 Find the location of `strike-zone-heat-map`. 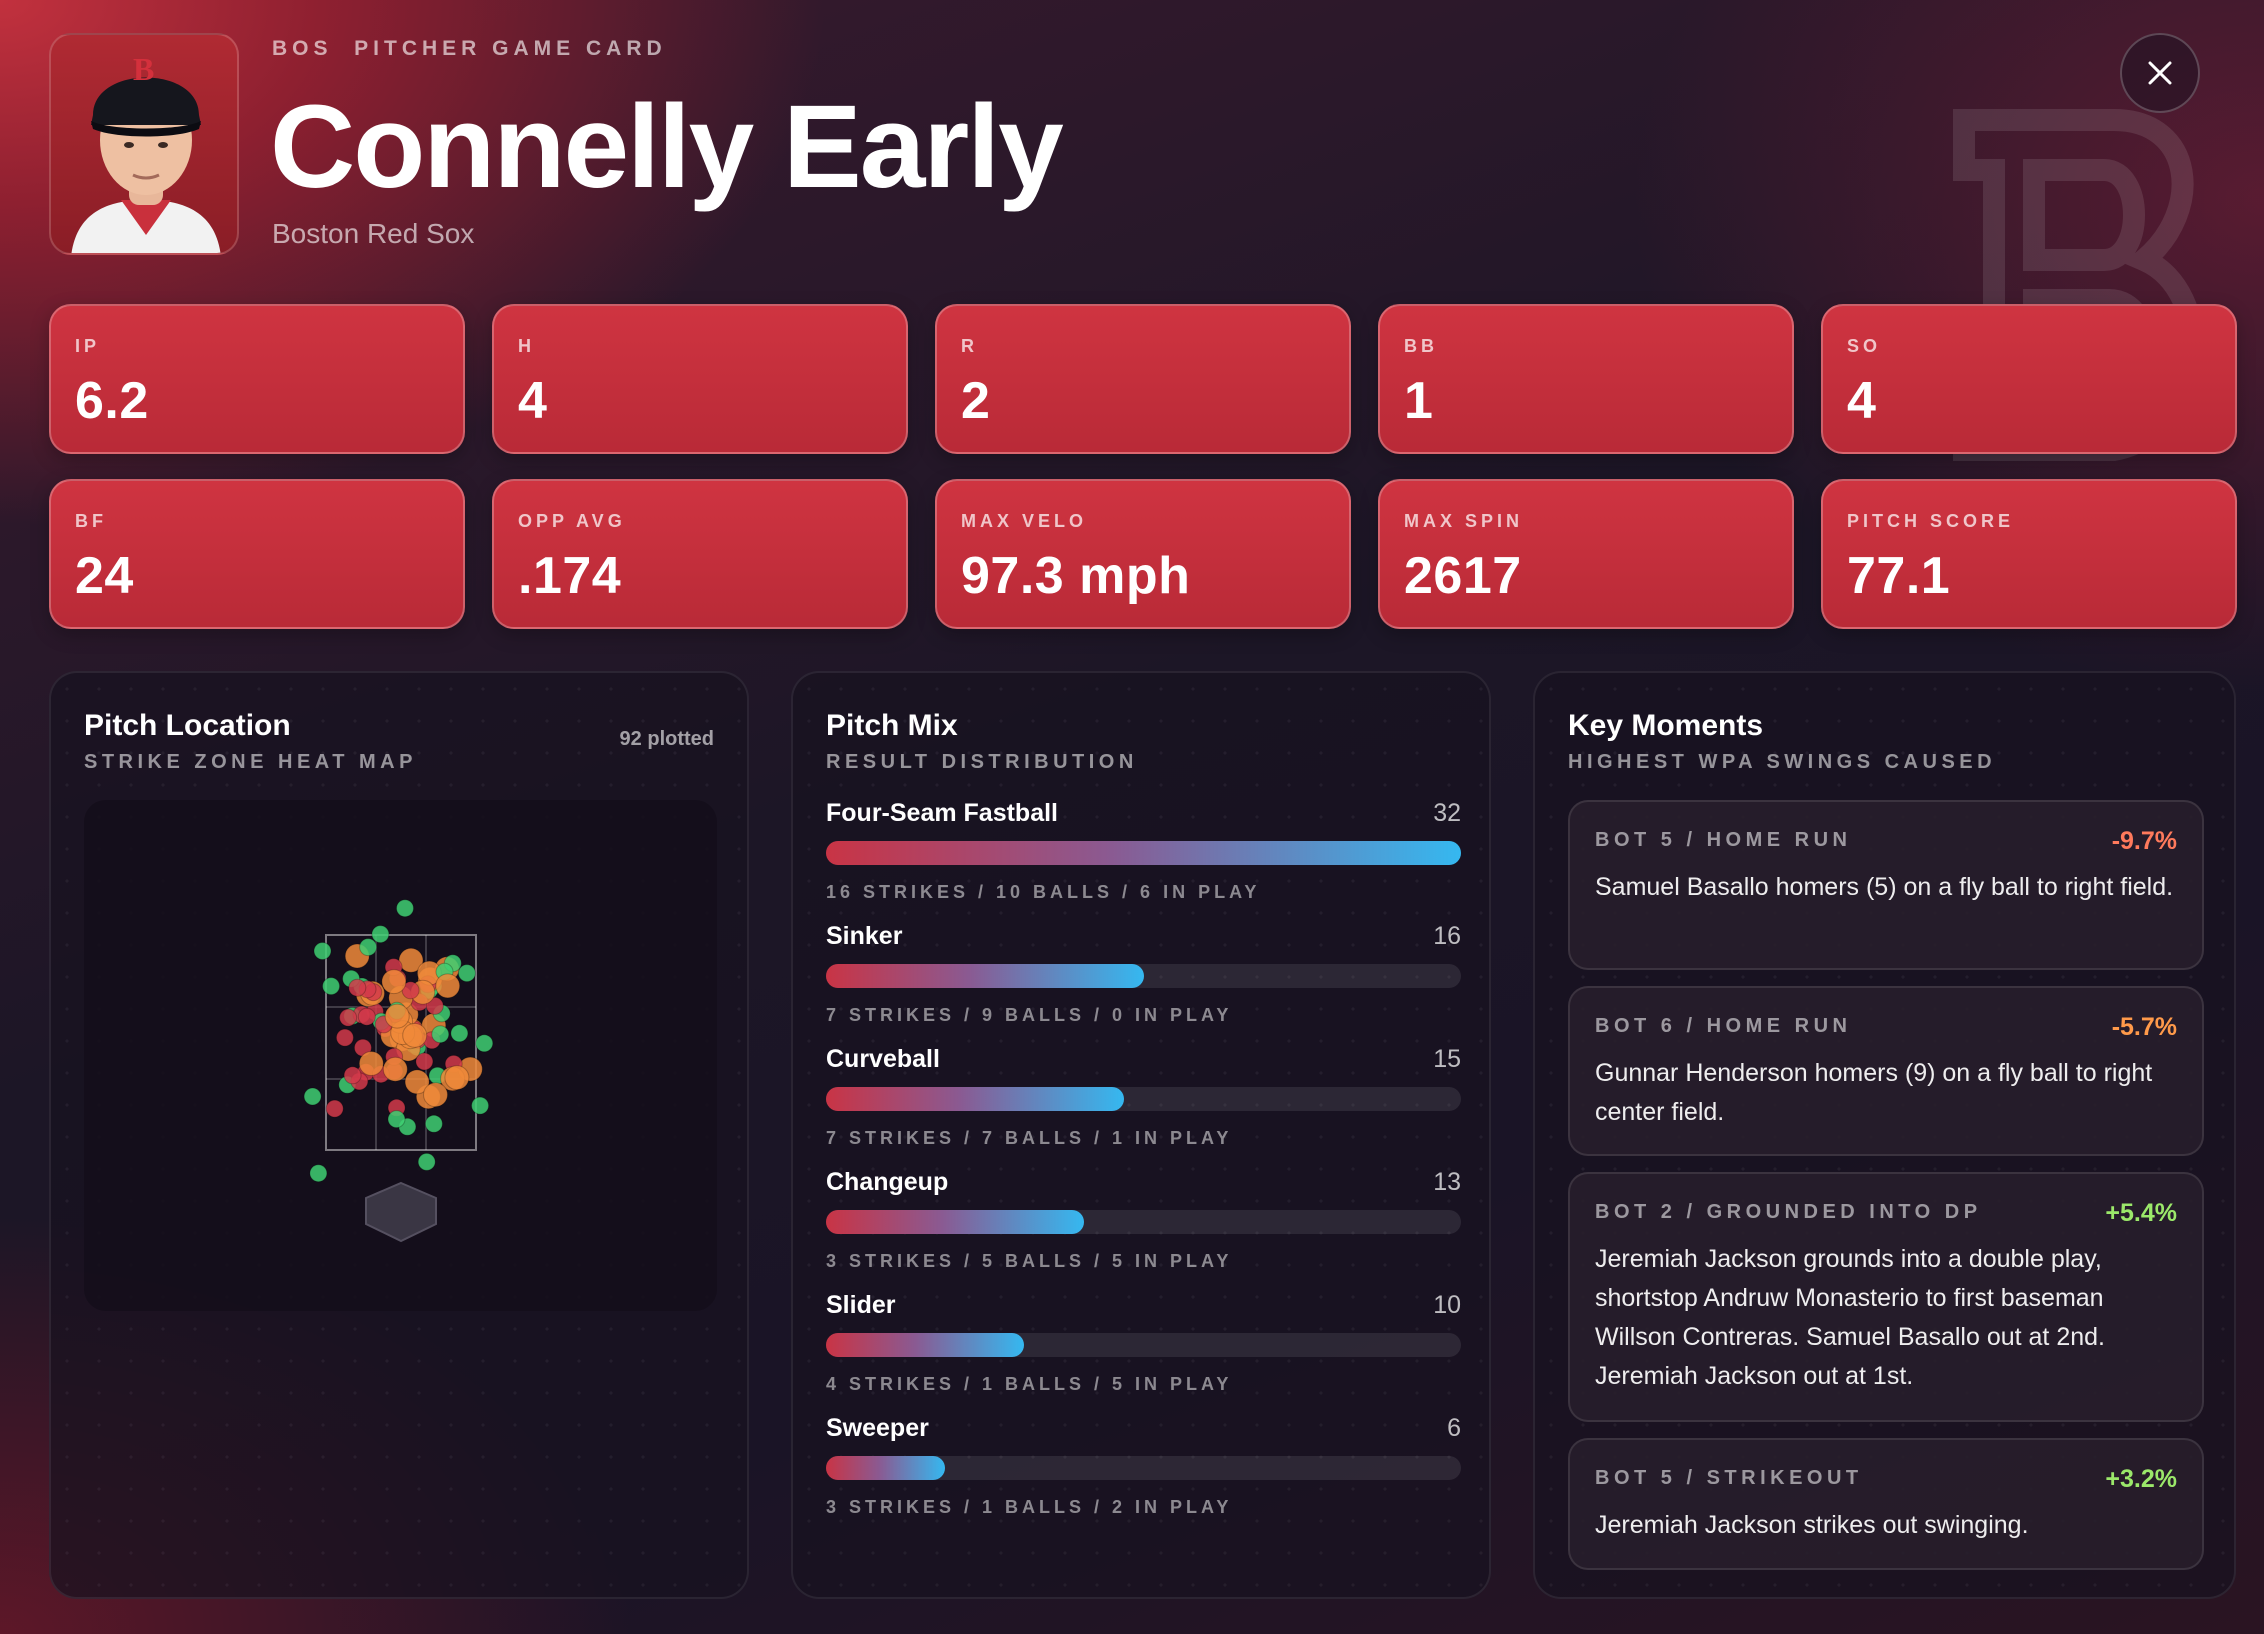

strike-zone-heat-map is located at coordinates (400, 1055).